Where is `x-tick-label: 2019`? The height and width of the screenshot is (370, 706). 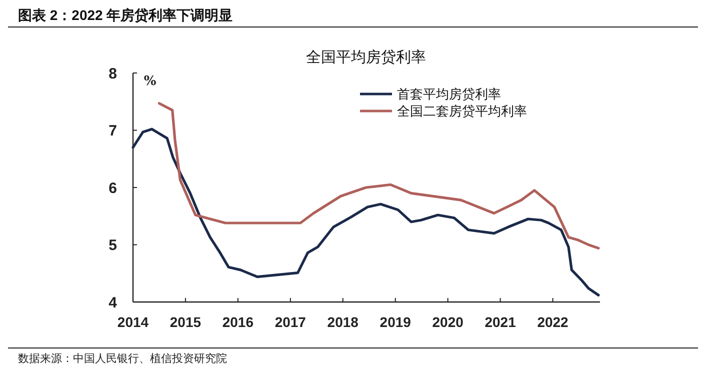
x-tick-label: 2019 is located at coordinates (396, 322).